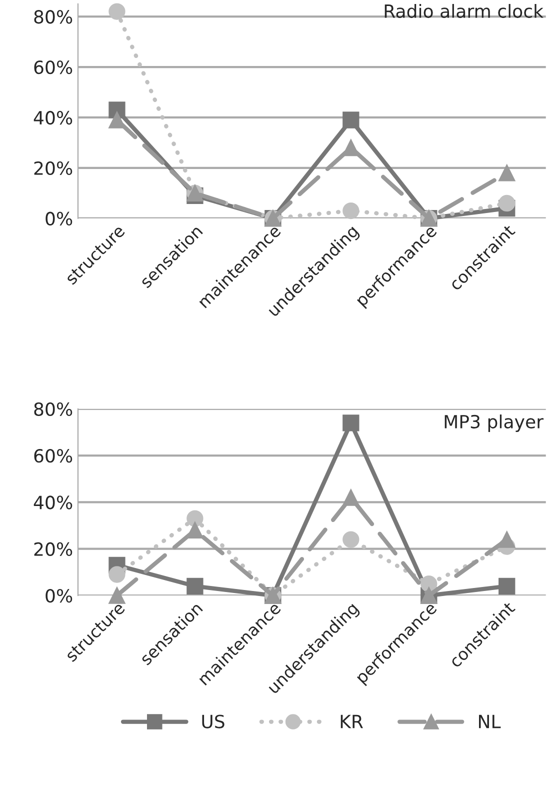 This screenshot has height=794, width=557. What do you see at coordinates (464, 11) in the screenshot?
I see `chart-title: Radio alarm clock` at bounding box center [464, 11].